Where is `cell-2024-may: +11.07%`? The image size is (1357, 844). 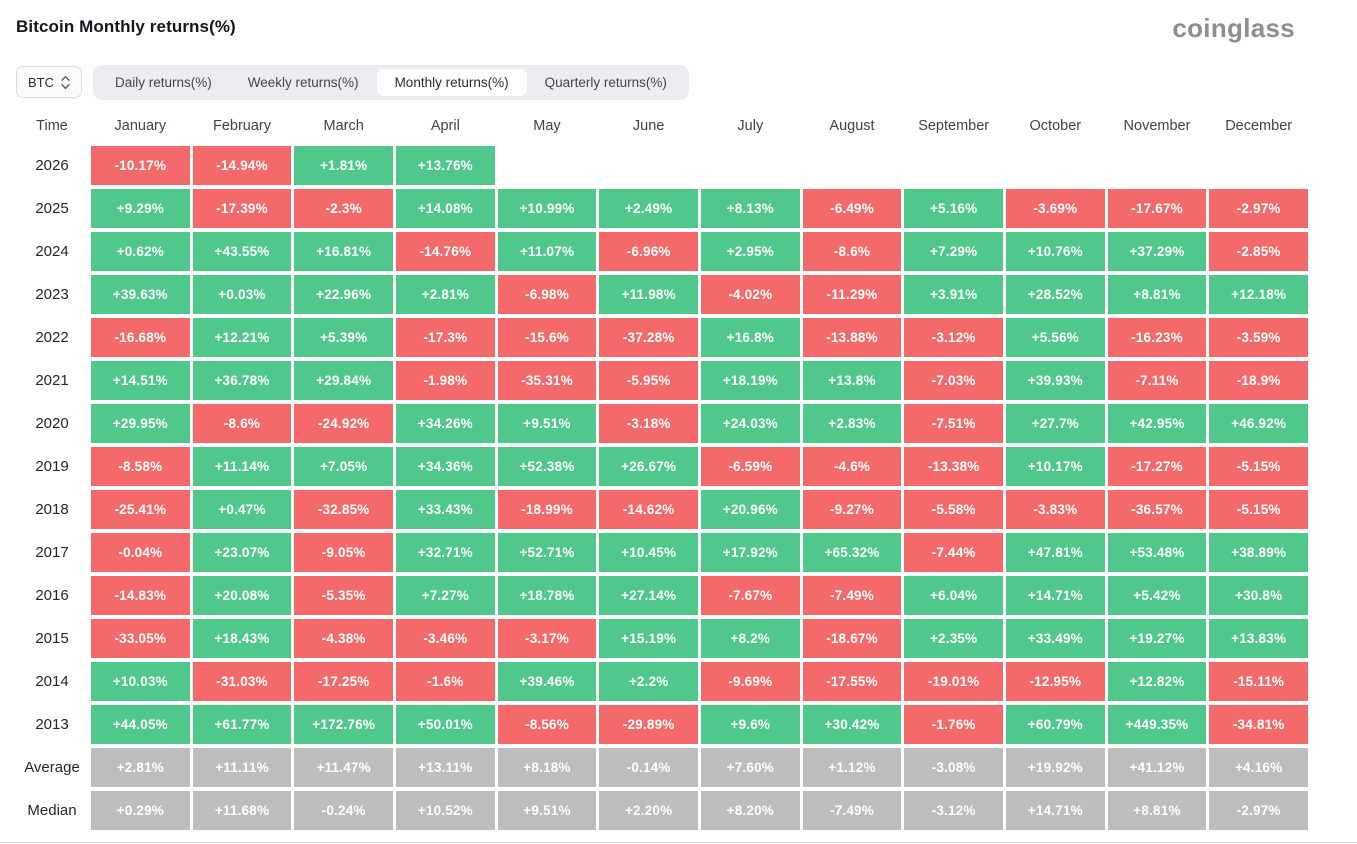 cell-2024-may: +11.07% is located at coordinates (547, 251).